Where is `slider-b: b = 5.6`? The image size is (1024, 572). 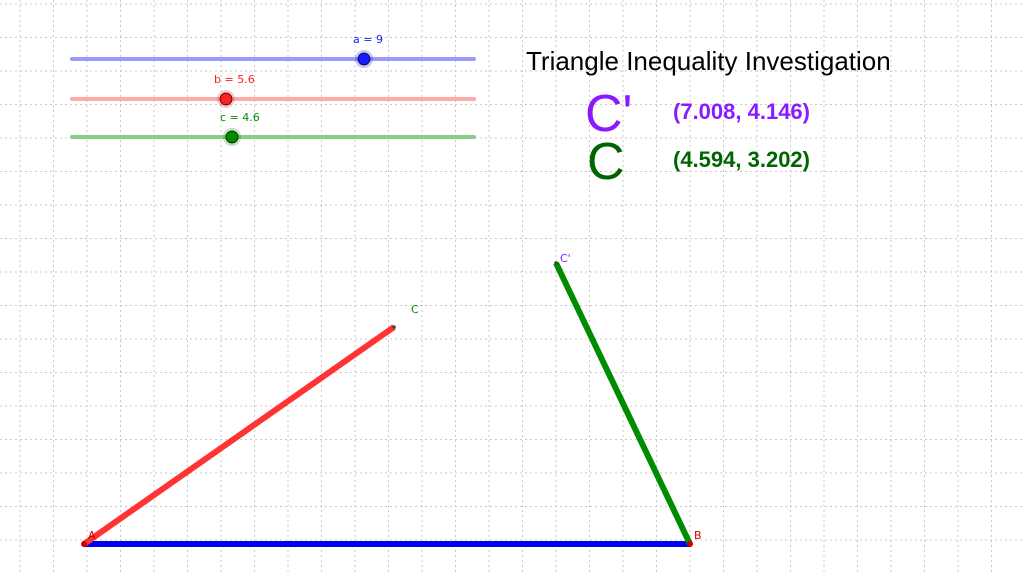 slider-b: b = 5.6 is located at coordinates (273, 90).